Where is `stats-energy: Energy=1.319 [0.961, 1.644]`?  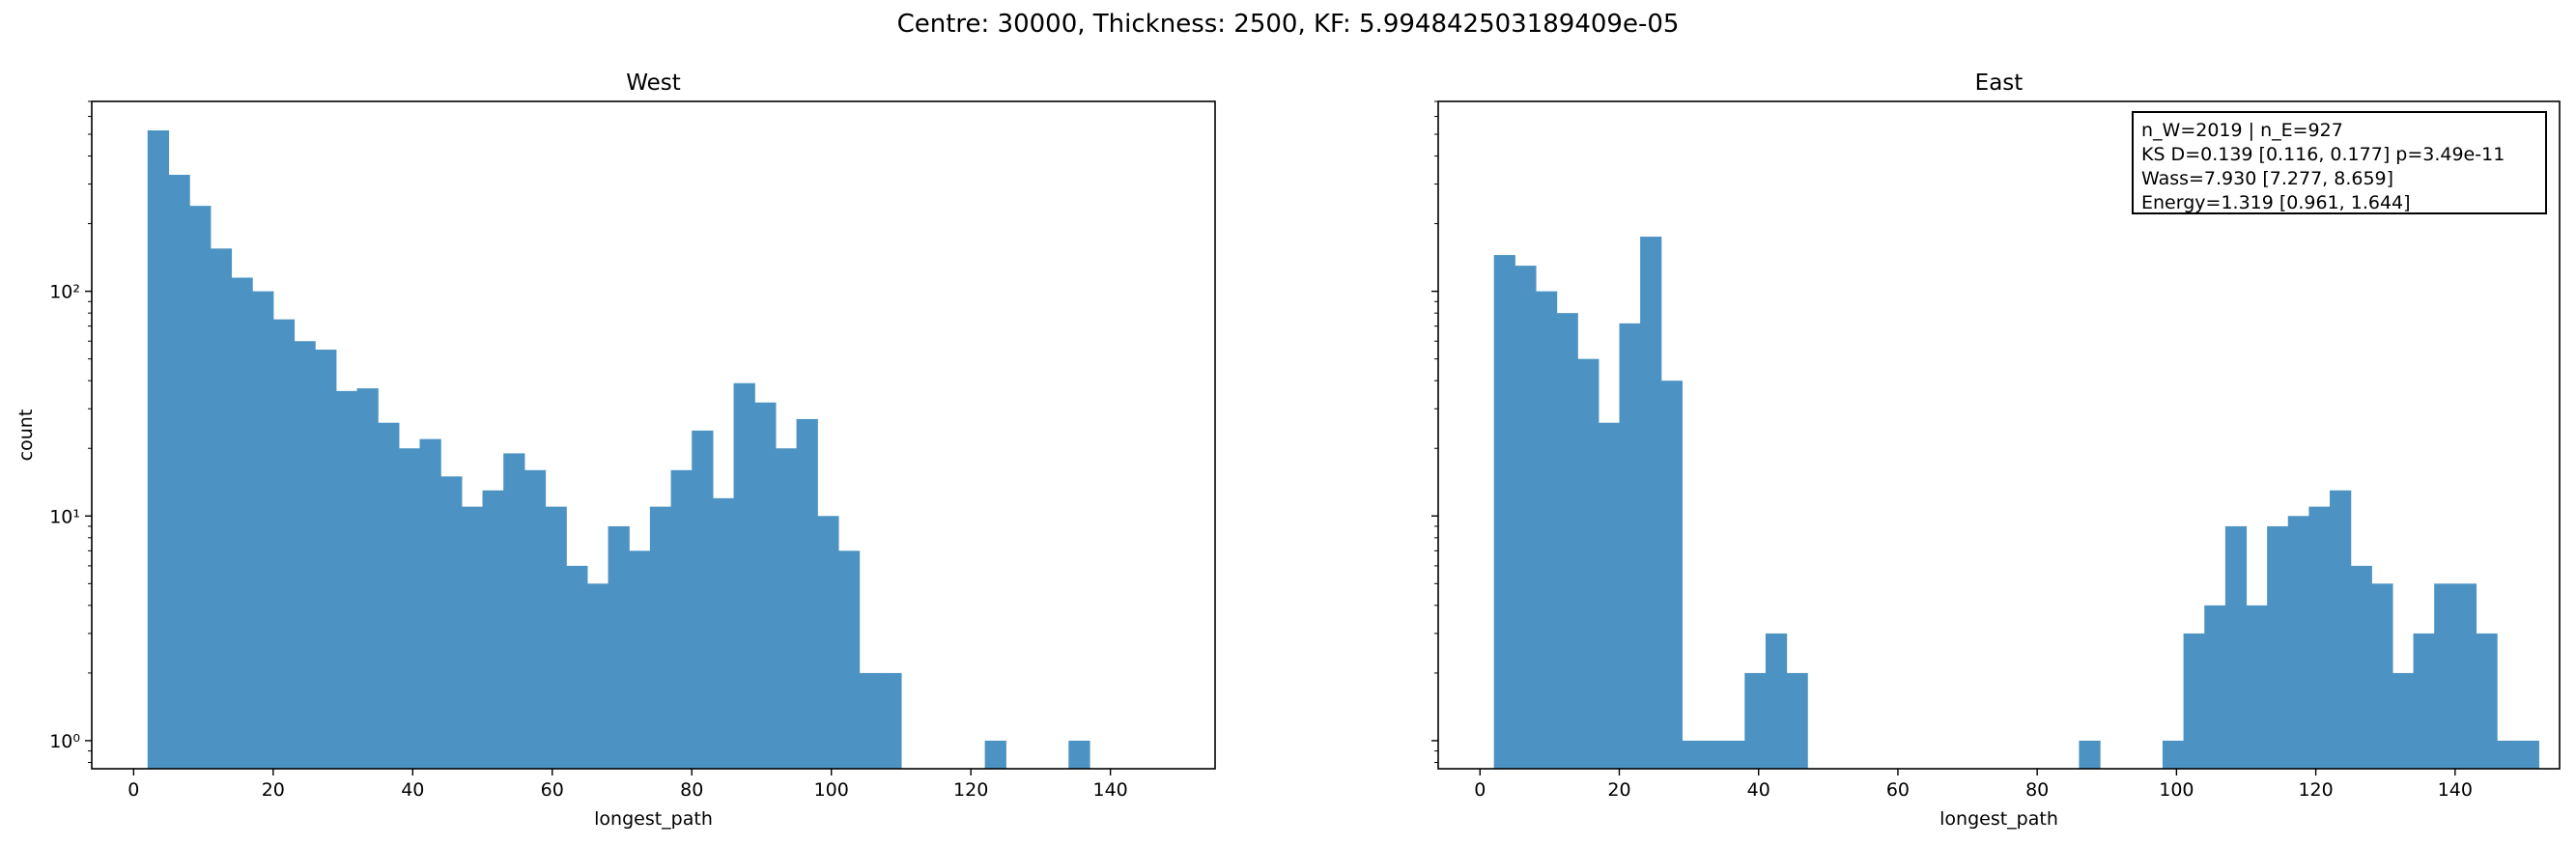 stats-energy: Energy=1.319 [0.961, 1.644] is located at coordinates (2276, 202).